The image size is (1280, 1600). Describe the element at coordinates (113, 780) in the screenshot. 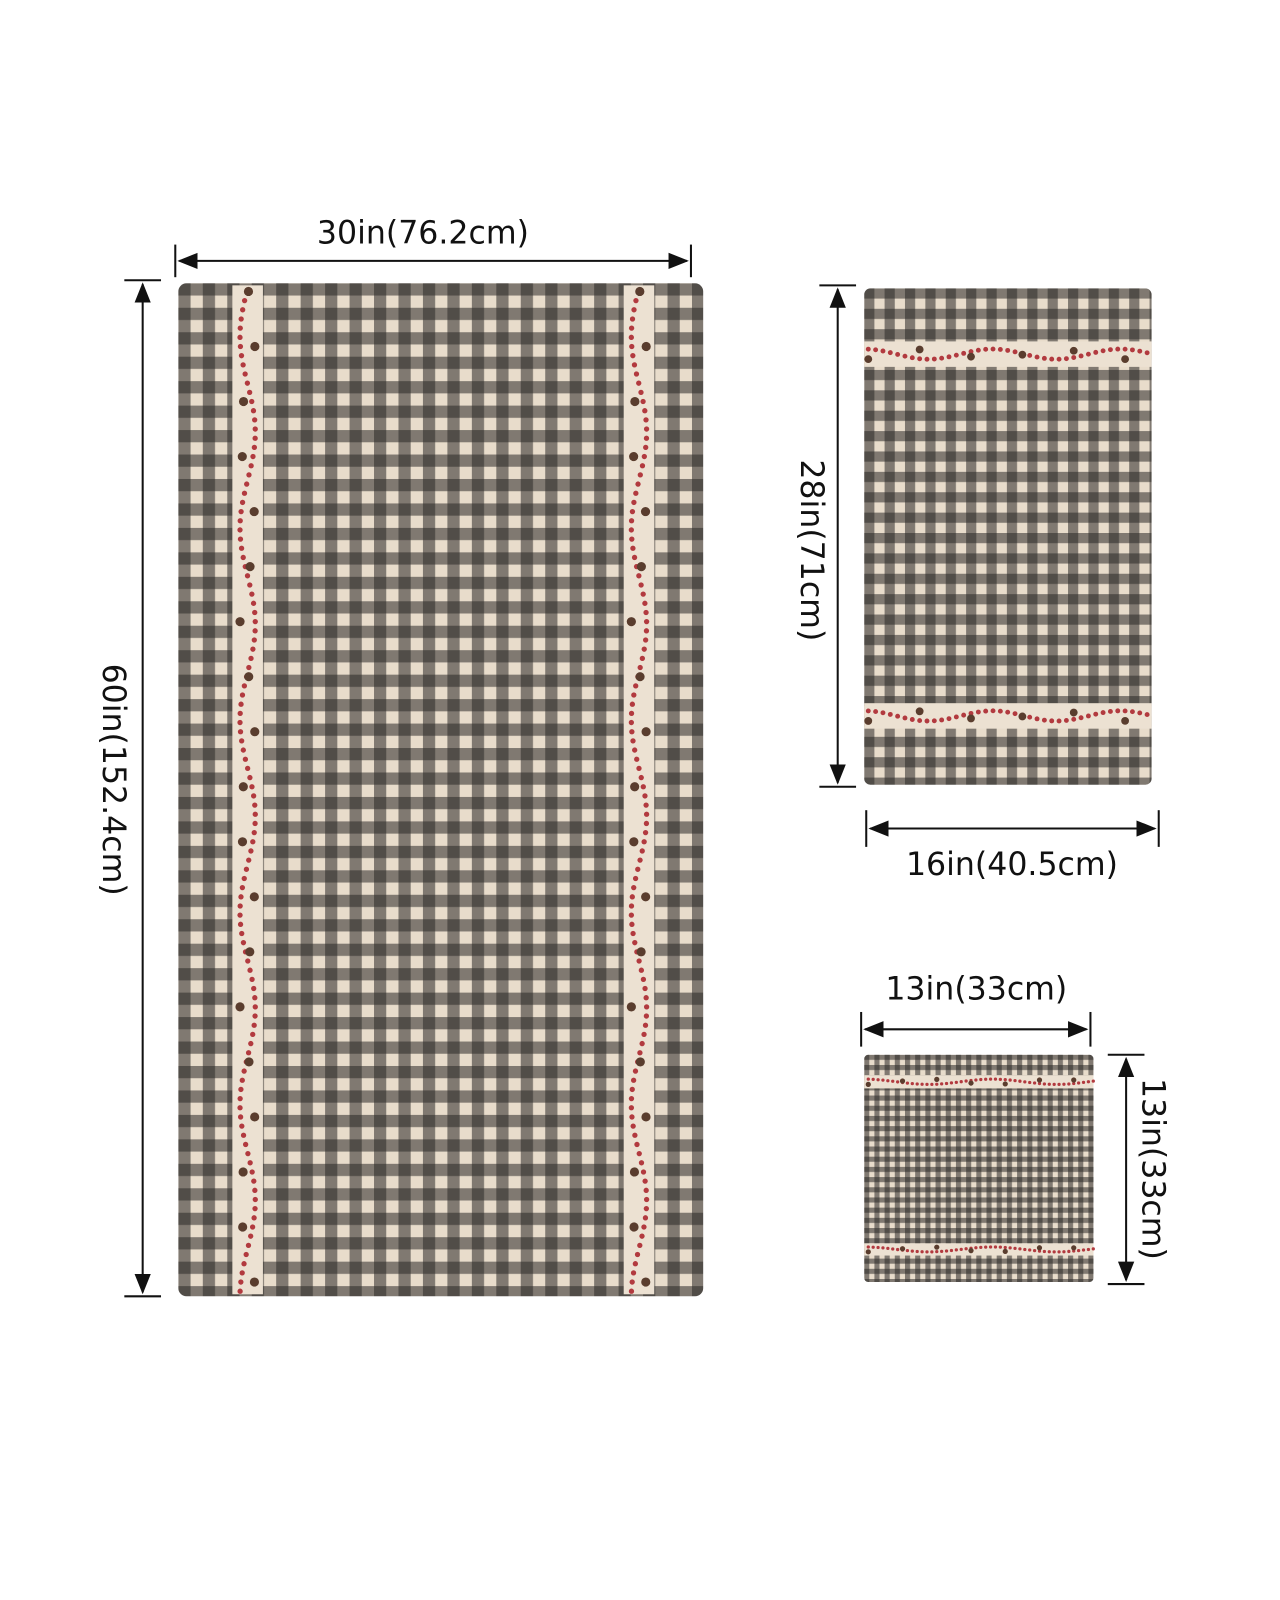

I see `height-label: 60in(152.4cm)` at that location.